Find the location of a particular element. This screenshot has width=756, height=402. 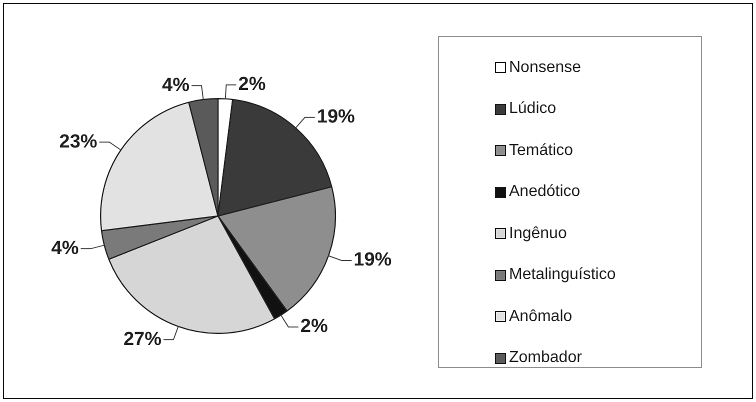

data-label: 27% is located at coordinates (142, 339).